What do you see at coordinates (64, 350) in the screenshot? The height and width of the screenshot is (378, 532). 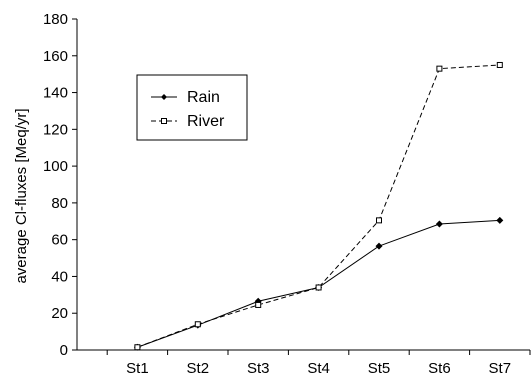 I see `y-tick-label: 0` at bounding box center [64, 350].